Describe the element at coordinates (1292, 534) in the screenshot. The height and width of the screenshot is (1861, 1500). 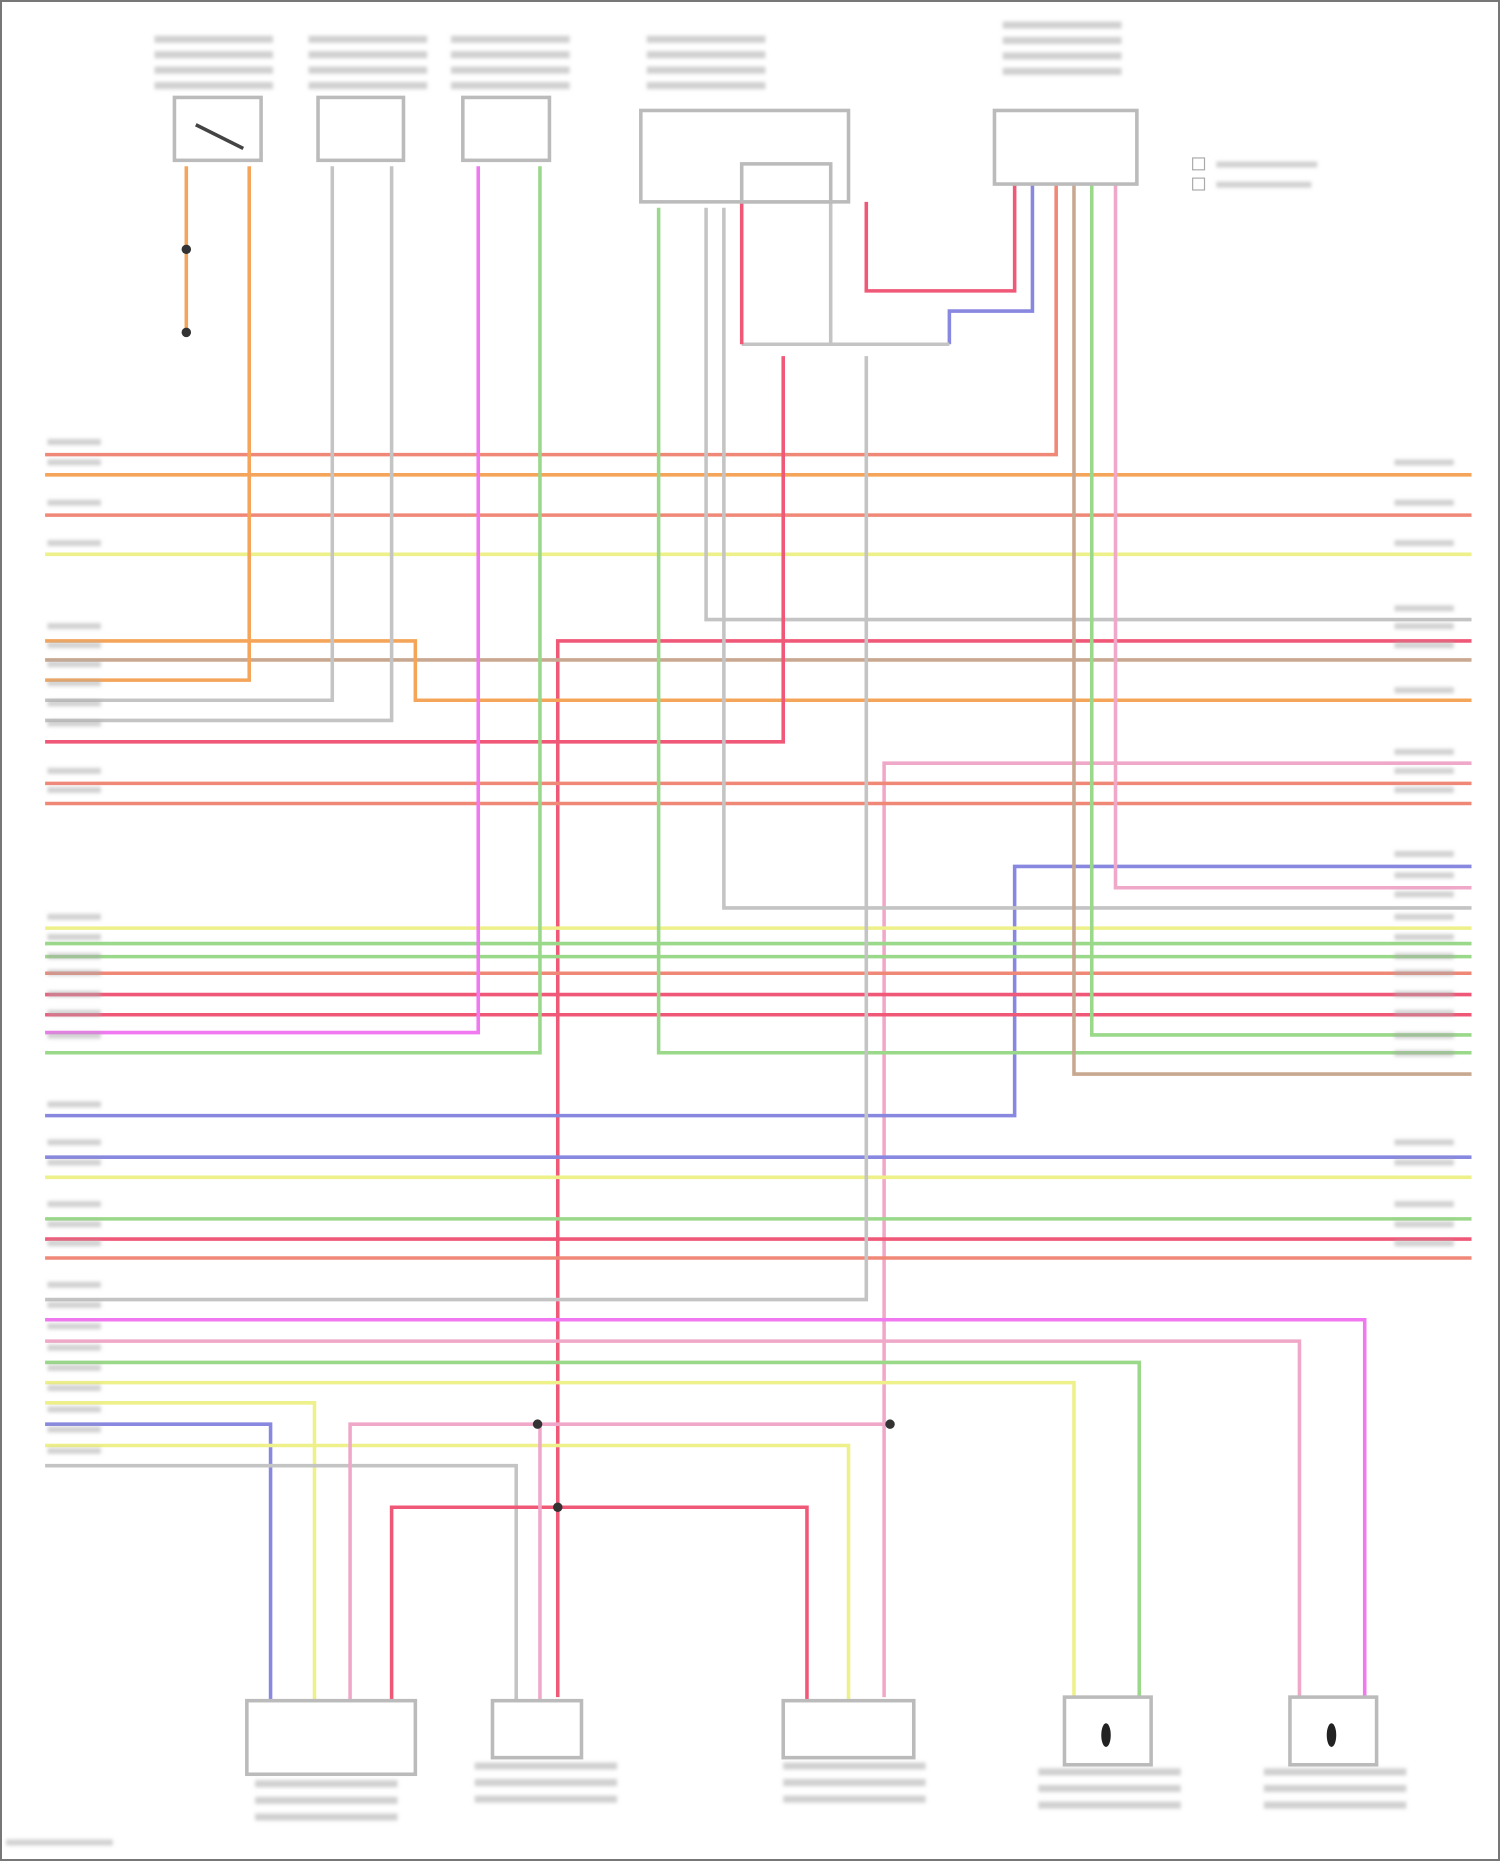
I see `wire-pink` at that location.